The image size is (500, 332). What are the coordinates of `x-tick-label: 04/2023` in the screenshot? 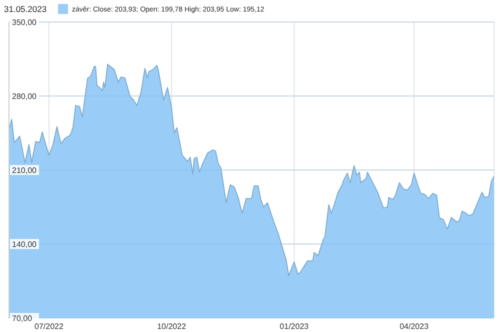 It's located at (415, 326).